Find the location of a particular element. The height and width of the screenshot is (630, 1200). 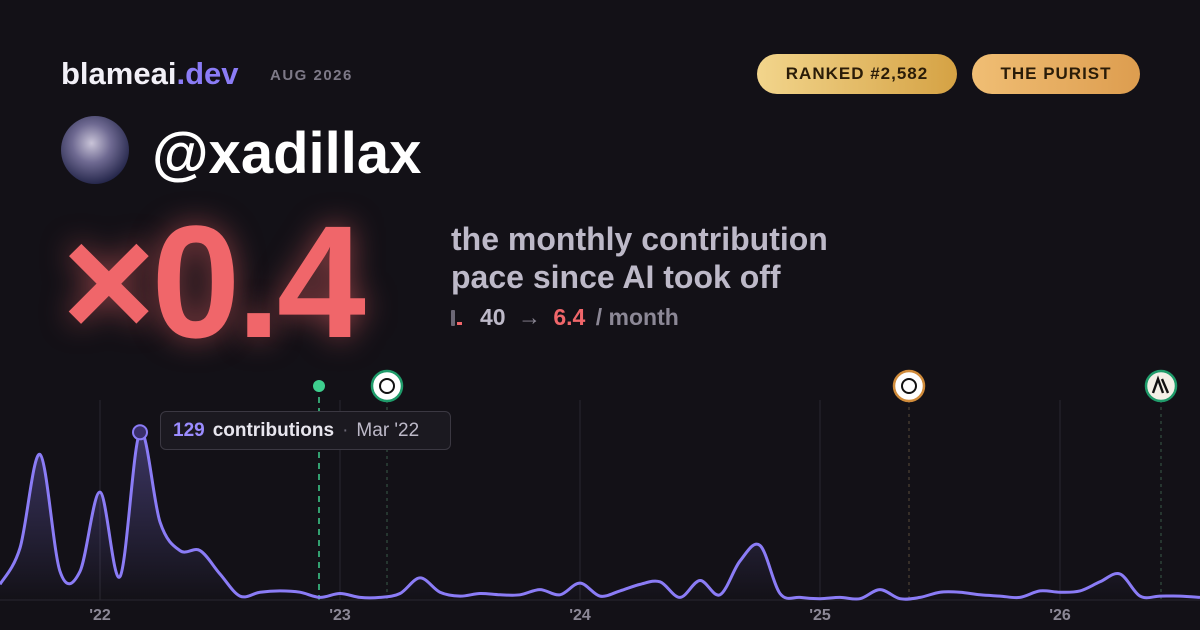

brand: blameai.dev is located at coordinates (150, 73).